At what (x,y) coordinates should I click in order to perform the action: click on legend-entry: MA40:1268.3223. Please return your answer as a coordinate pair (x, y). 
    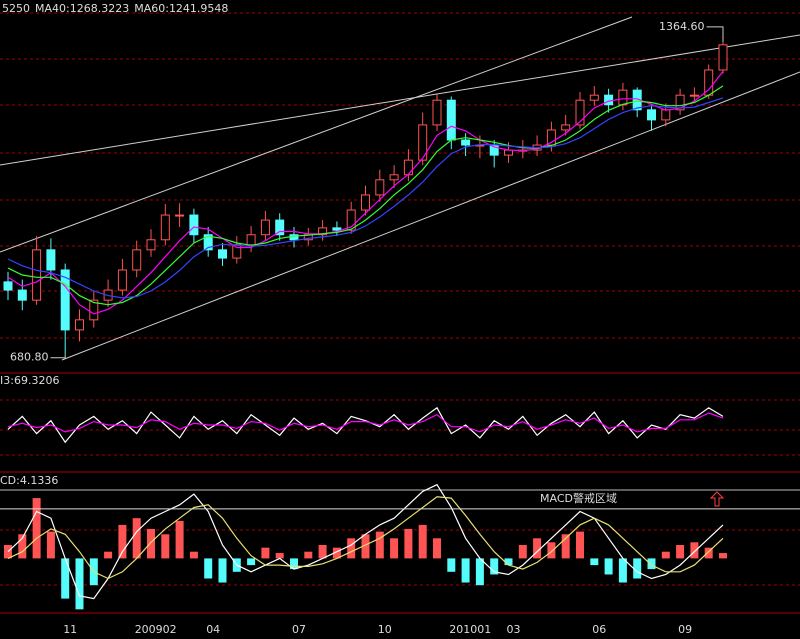
    Looking at the image, I should click on (82, 8).